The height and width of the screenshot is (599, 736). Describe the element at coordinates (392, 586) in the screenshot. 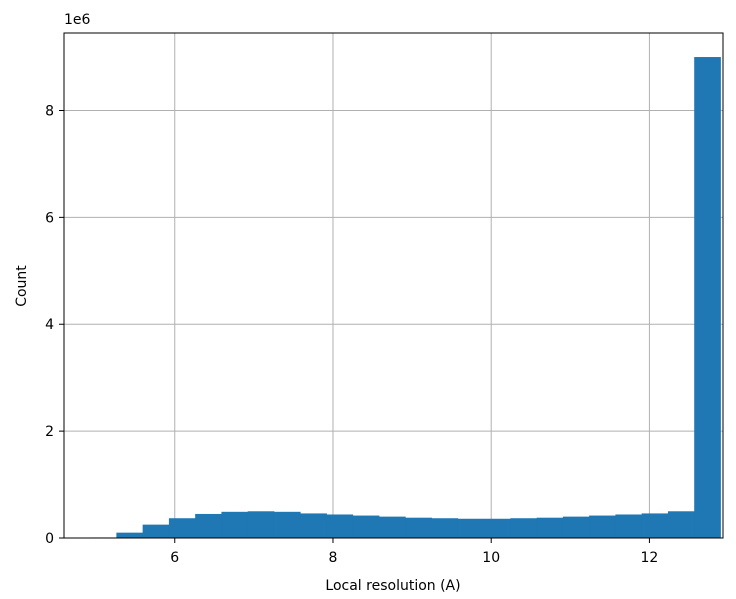

I see `x-axis-label: Local resolution (A)` at that location.